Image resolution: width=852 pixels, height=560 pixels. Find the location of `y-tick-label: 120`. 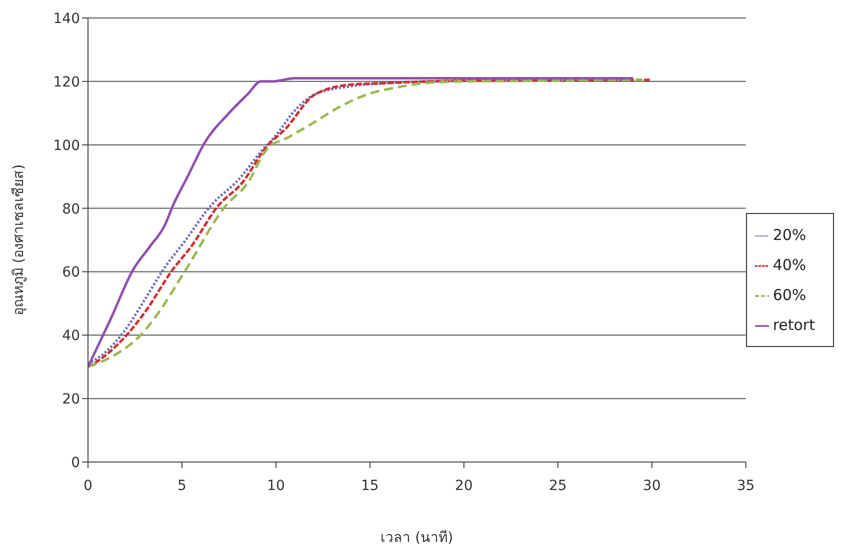

y-tick-label: 120 is located at coordinates (66, 82).